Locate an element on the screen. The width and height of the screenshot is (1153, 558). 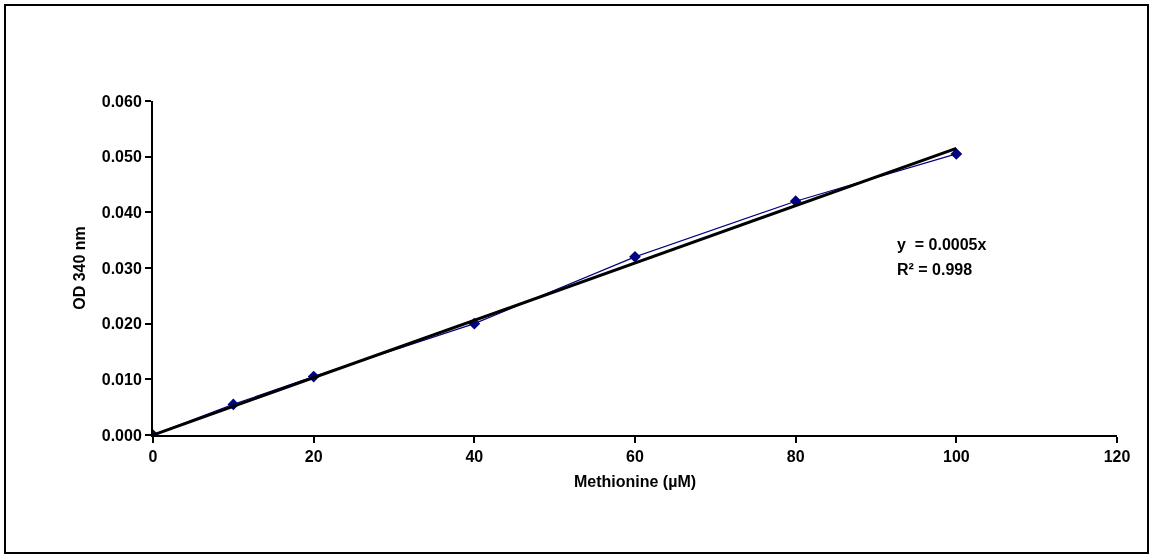
x-tick-label: 80 is located at coordinates (795, 457).